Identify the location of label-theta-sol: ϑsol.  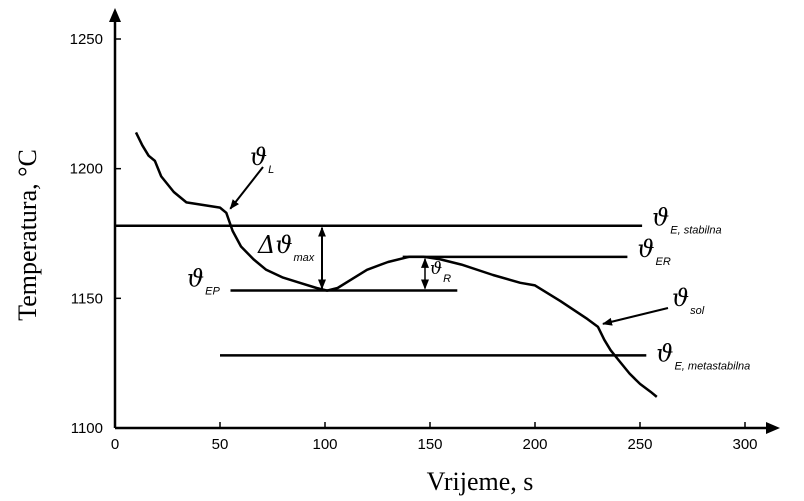
(688, 300).